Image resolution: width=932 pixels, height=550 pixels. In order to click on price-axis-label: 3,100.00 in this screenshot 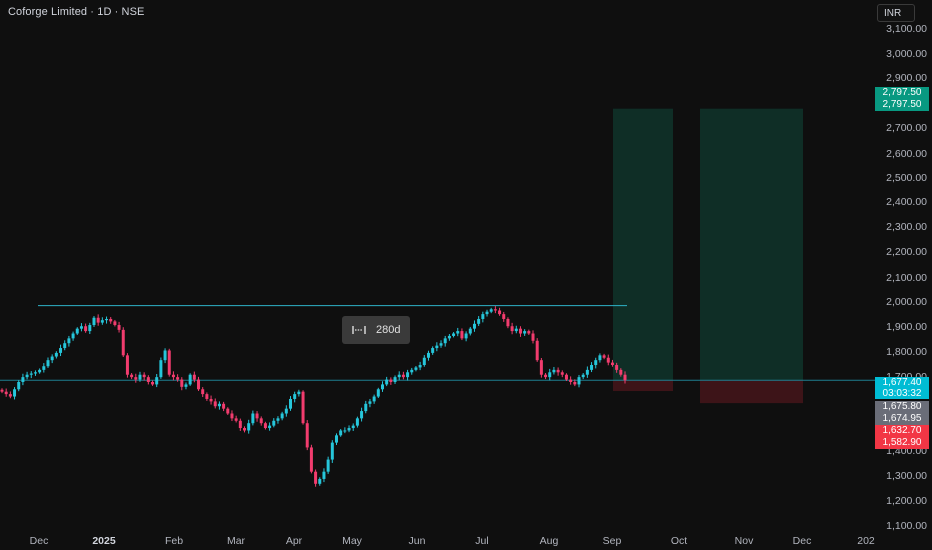, I will do `click(906, 29)`.